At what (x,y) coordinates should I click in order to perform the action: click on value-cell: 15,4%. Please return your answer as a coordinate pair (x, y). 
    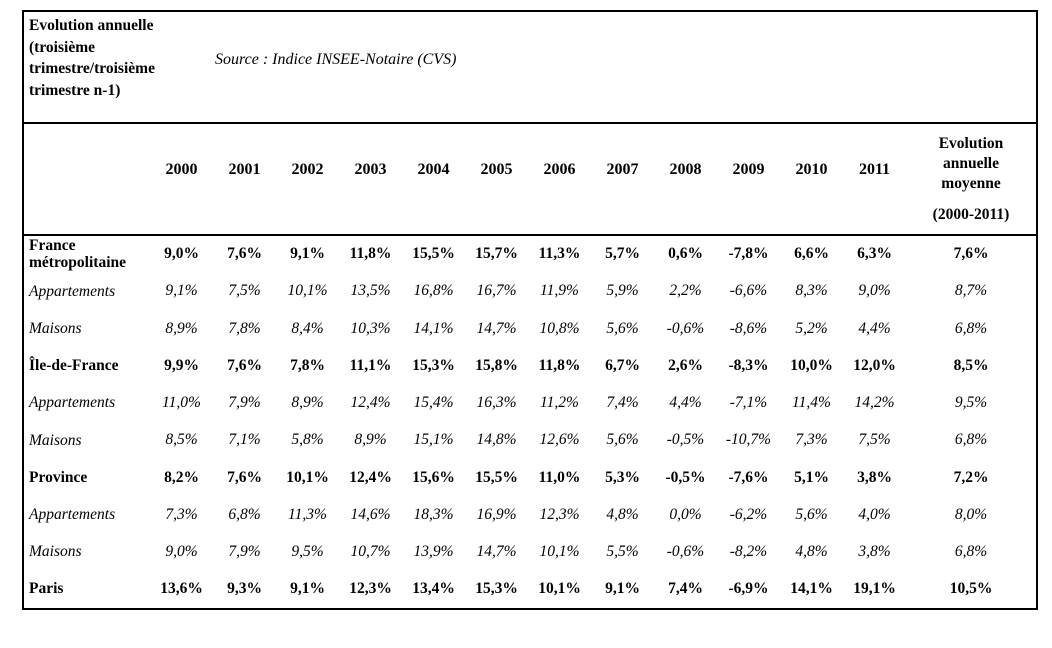
    Looking at the image, I should click on (433, 403).